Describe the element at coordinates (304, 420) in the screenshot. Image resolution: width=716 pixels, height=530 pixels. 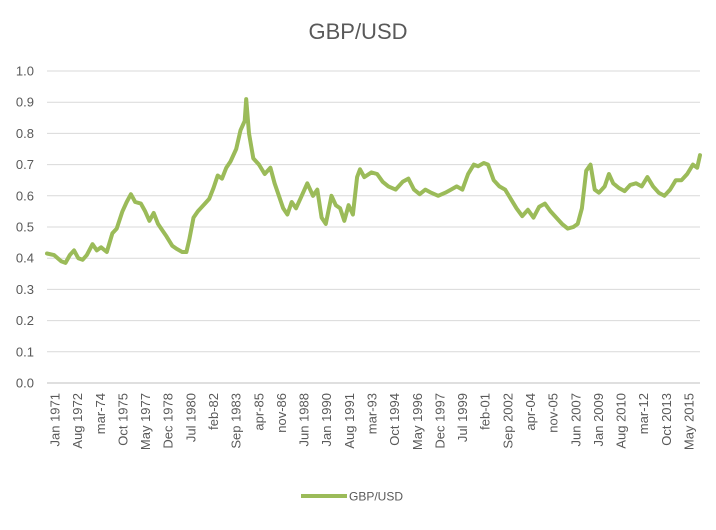
I see `x-tick-label: Jun 1988` at that location.